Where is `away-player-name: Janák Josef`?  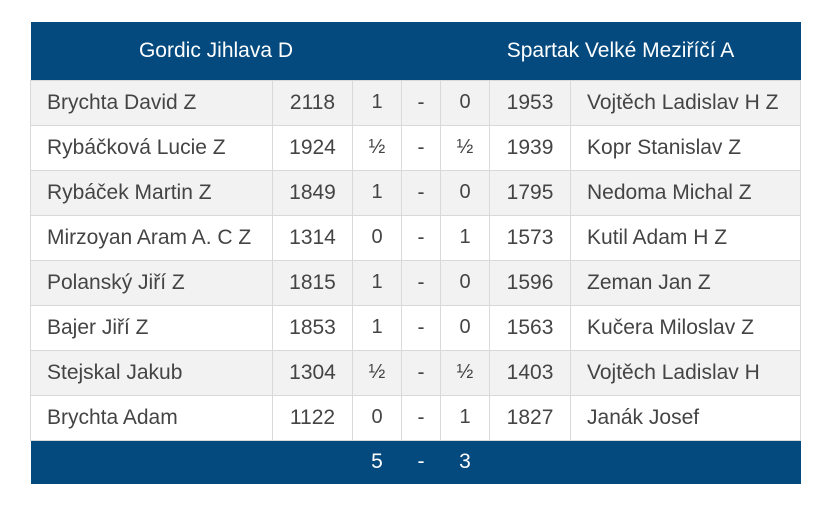
away-player-name: Janák Josef is located at coordinates (686, 417).